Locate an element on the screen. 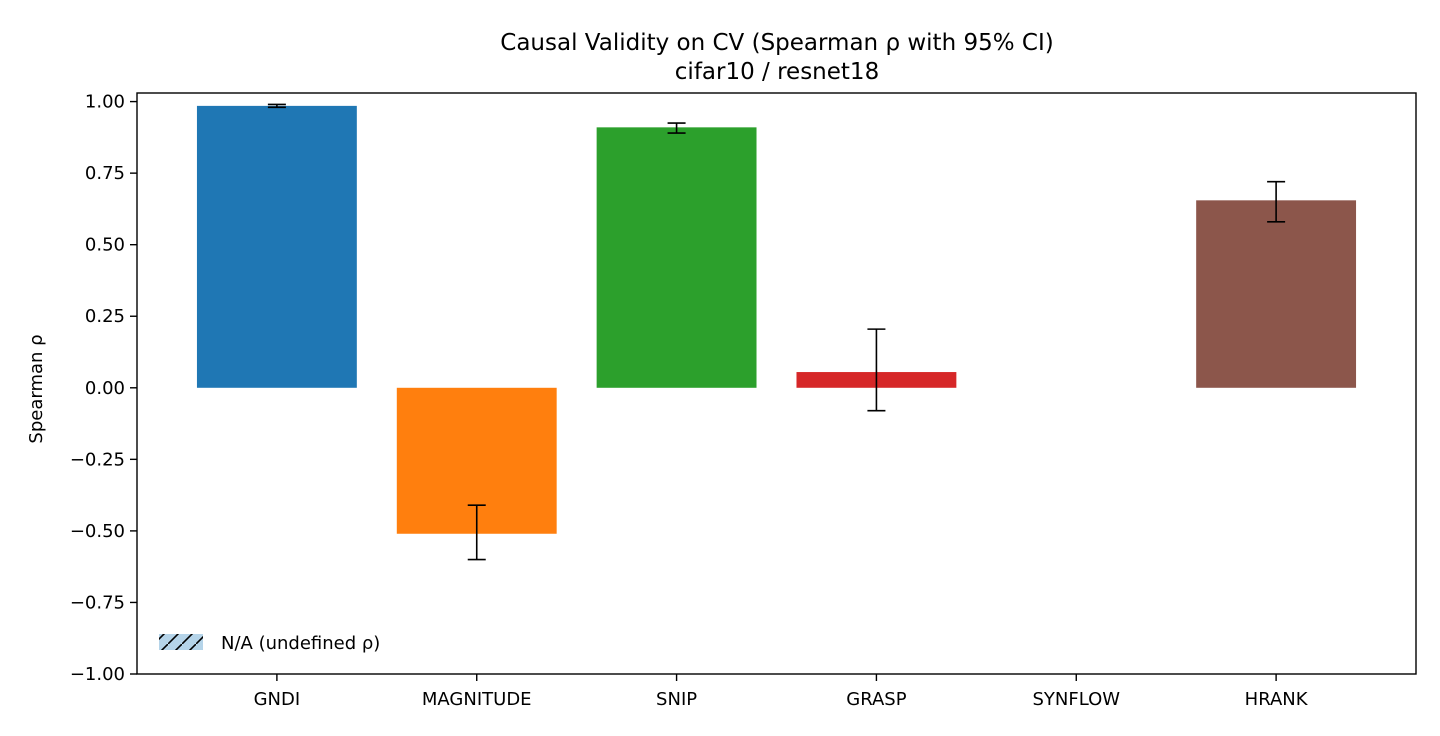  x-tick-label: GRASP is located at coordinates (876, 699).